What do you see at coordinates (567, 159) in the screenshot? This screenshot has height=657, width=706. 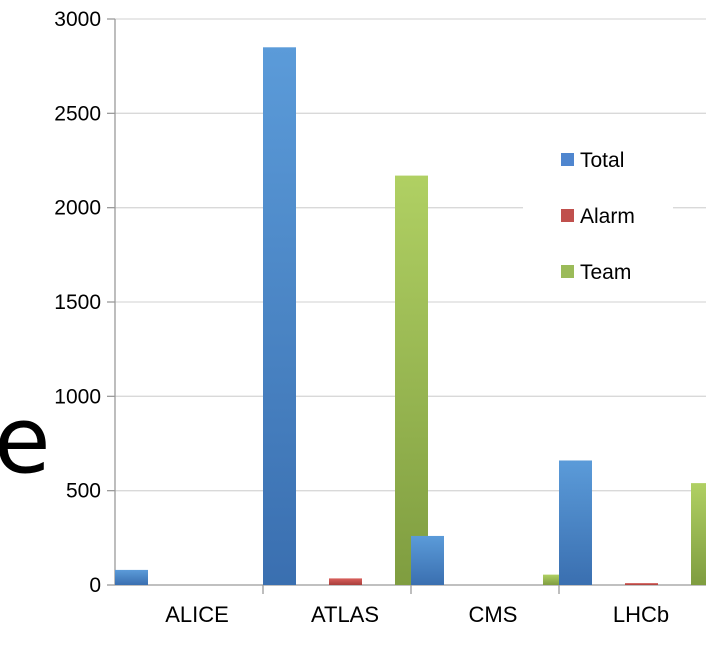 I see `legend-swatch-total` at bounding box center [567, 159].